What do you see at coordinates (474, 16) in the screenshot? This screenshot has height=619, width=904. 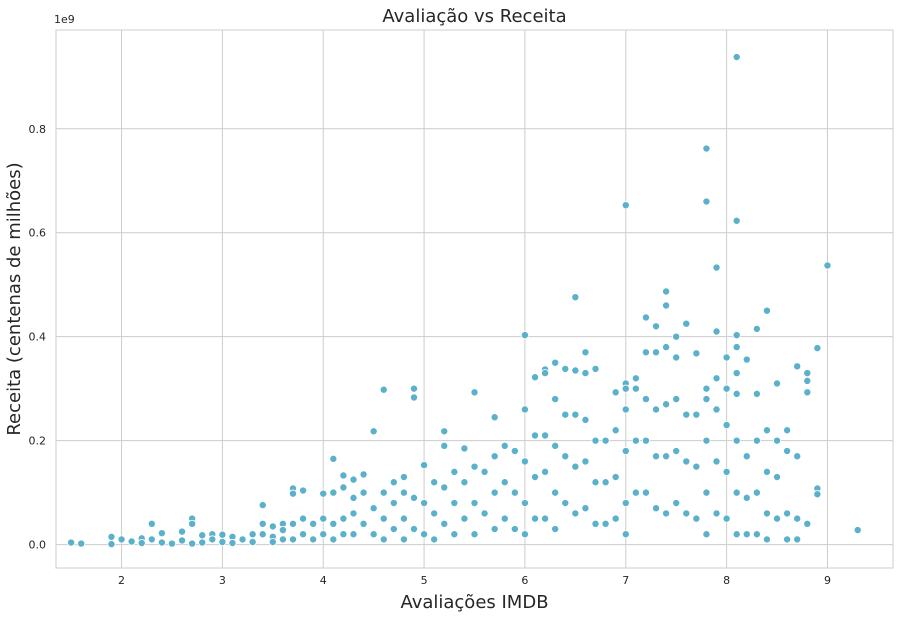 I see `chart-title: Avaliação vs Receita` at bounding box center [474, 16].